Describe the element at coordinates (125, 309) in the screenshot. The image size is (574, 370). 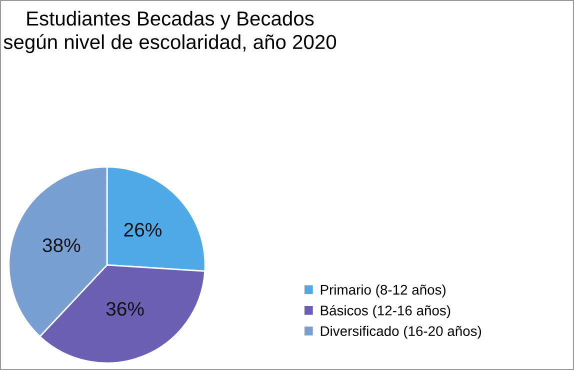
I see `data-label: 36%` at that location.